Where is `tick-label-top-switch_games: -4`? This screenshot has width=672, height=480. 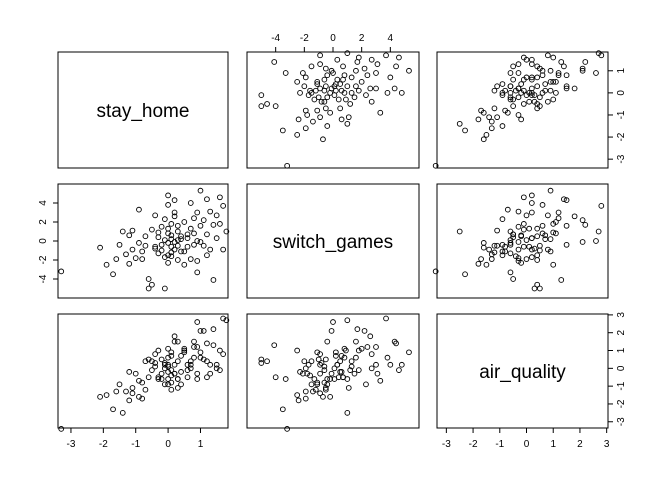
tick-label-top-switch_games: -4 is located at coordinates (275, 38).